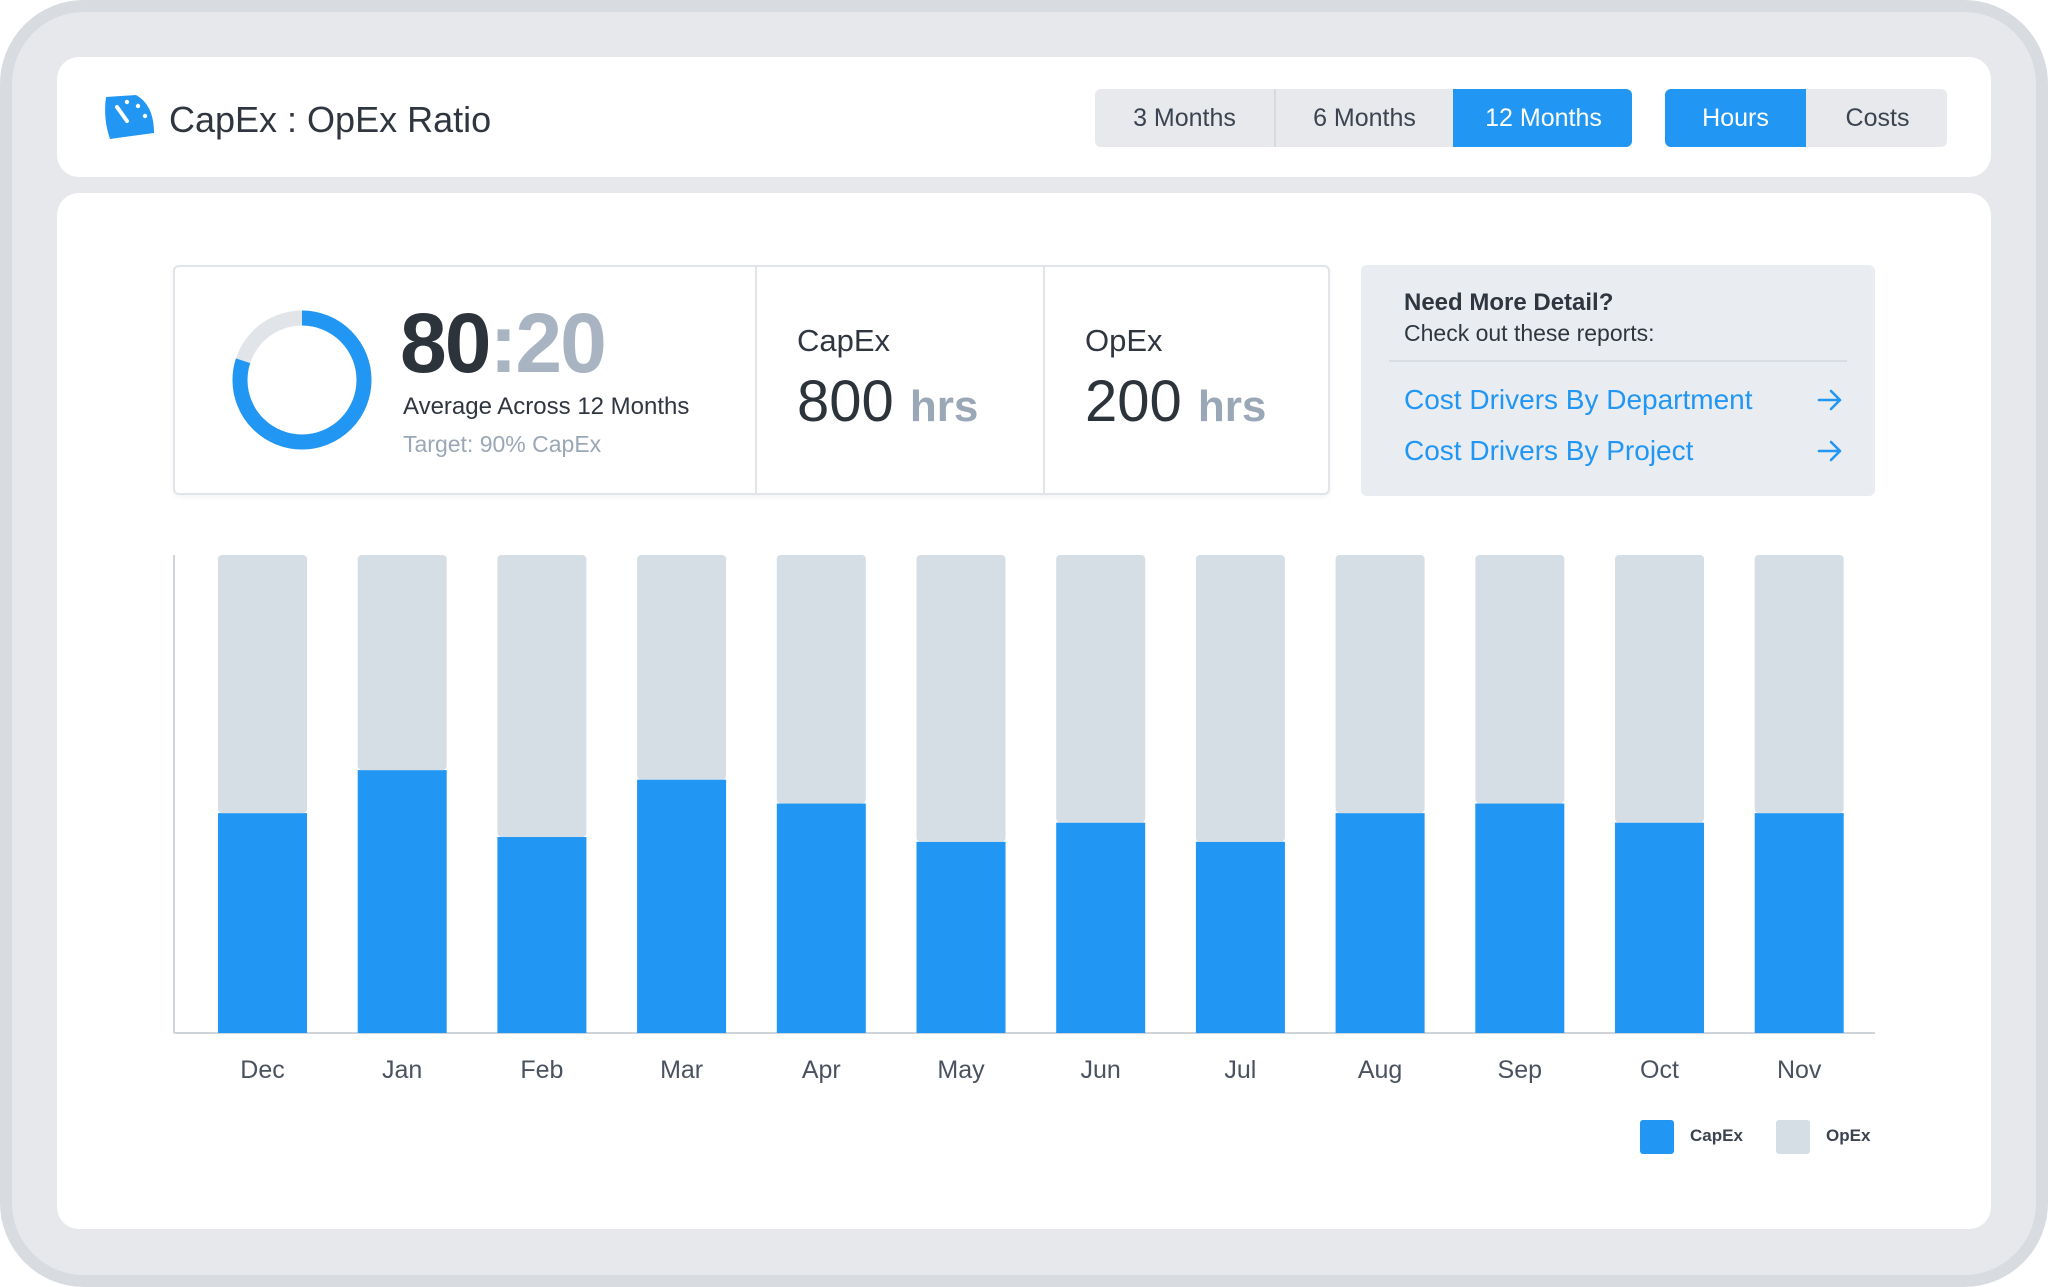 The width and height of the screenshot is (2048, 1287). Describe the element at coordinates (682, 667) in the screenshot. I see `bar-opex-mar` at that location.